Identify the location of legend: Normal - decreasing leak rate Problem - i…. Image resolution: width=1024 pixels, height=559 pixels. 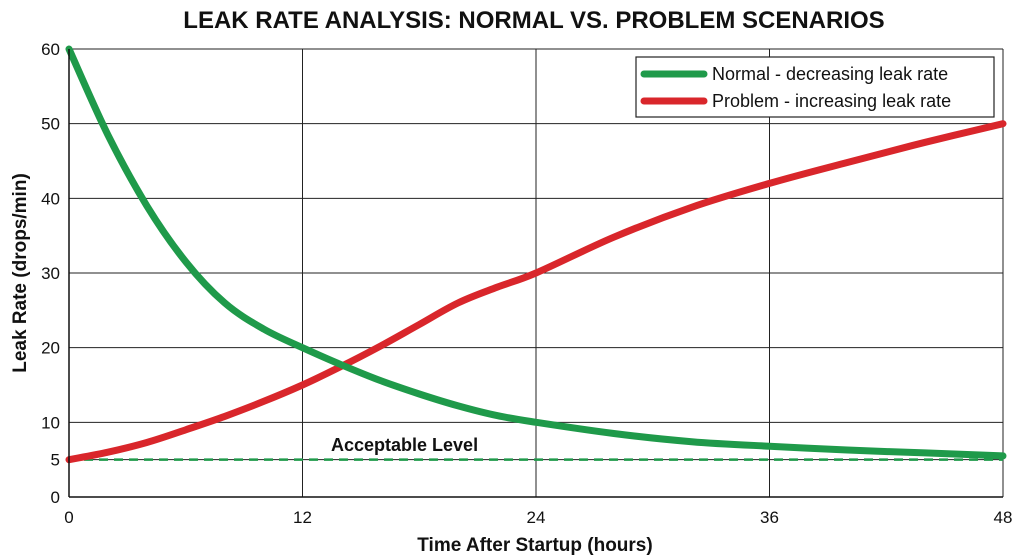
(815, 87).